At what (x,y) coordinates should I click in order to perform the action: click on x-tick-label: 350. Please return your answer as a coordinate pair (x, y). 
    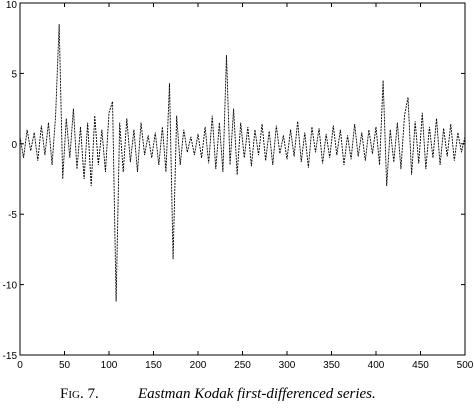
    Looking at the image, I should click on (331, 365).